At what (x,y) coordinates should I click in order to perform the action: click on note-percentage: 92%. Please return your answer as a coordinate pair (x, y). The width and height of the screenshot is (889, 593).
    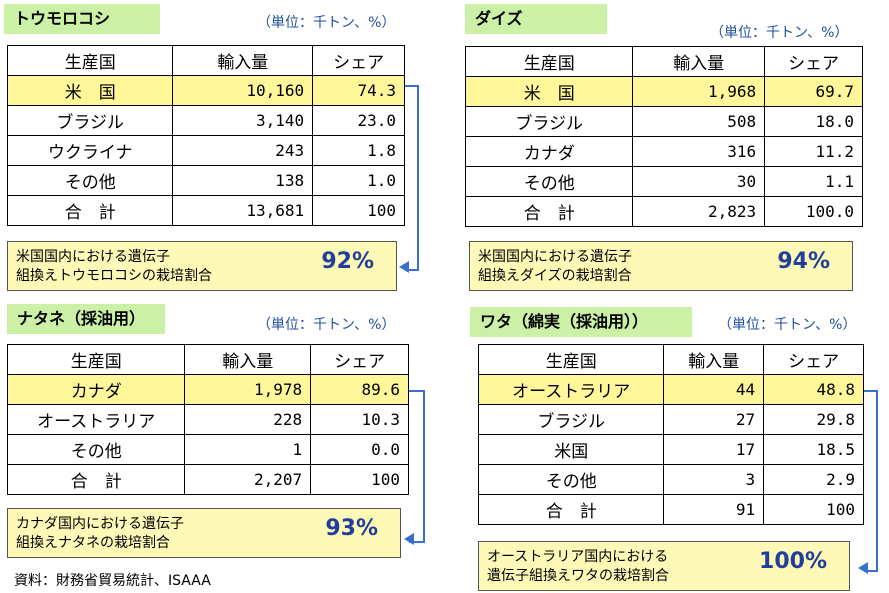
    Looking at the image, I should click on (347, 261).